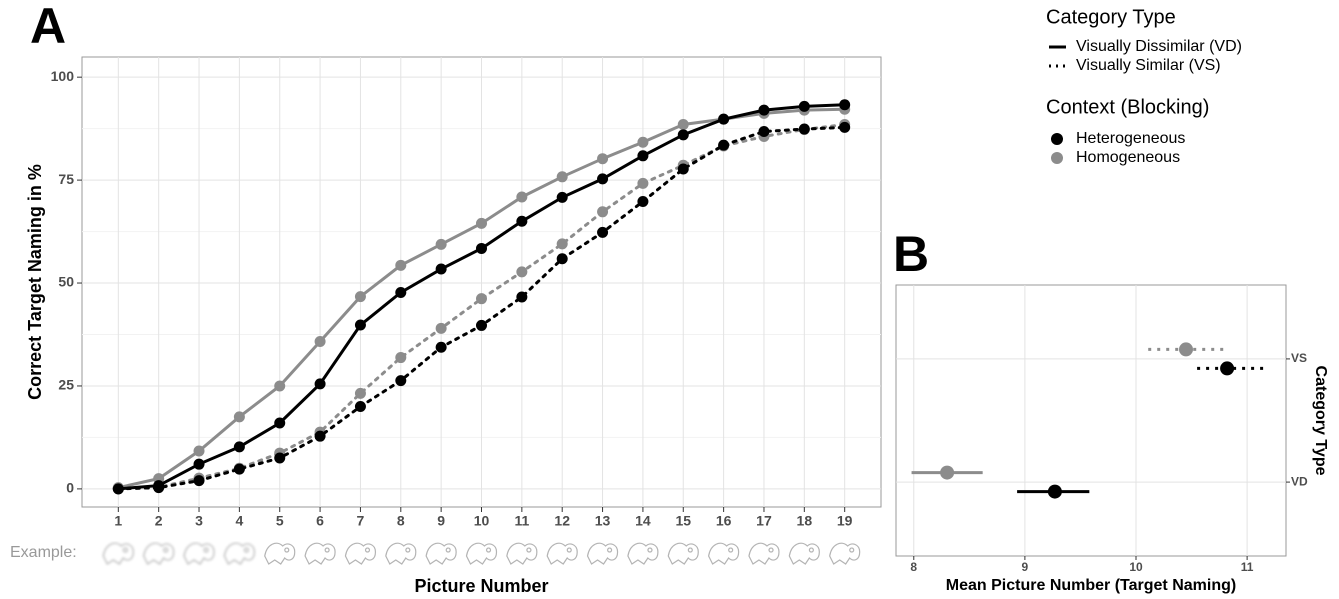  Describe the element at coordinates (1130, 138) in the screenshot. I see `legend-label: Heterogeneous` at that location.